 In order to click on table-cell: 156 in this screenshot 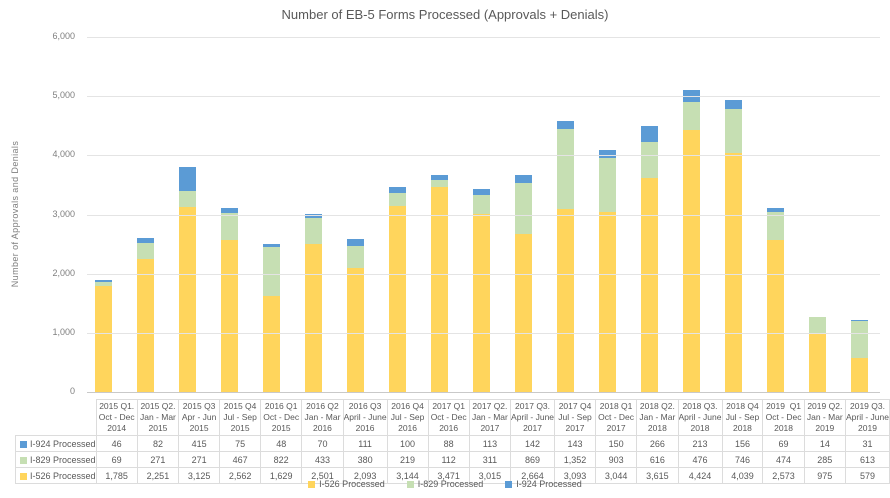, I will do `click(742, 443)`.